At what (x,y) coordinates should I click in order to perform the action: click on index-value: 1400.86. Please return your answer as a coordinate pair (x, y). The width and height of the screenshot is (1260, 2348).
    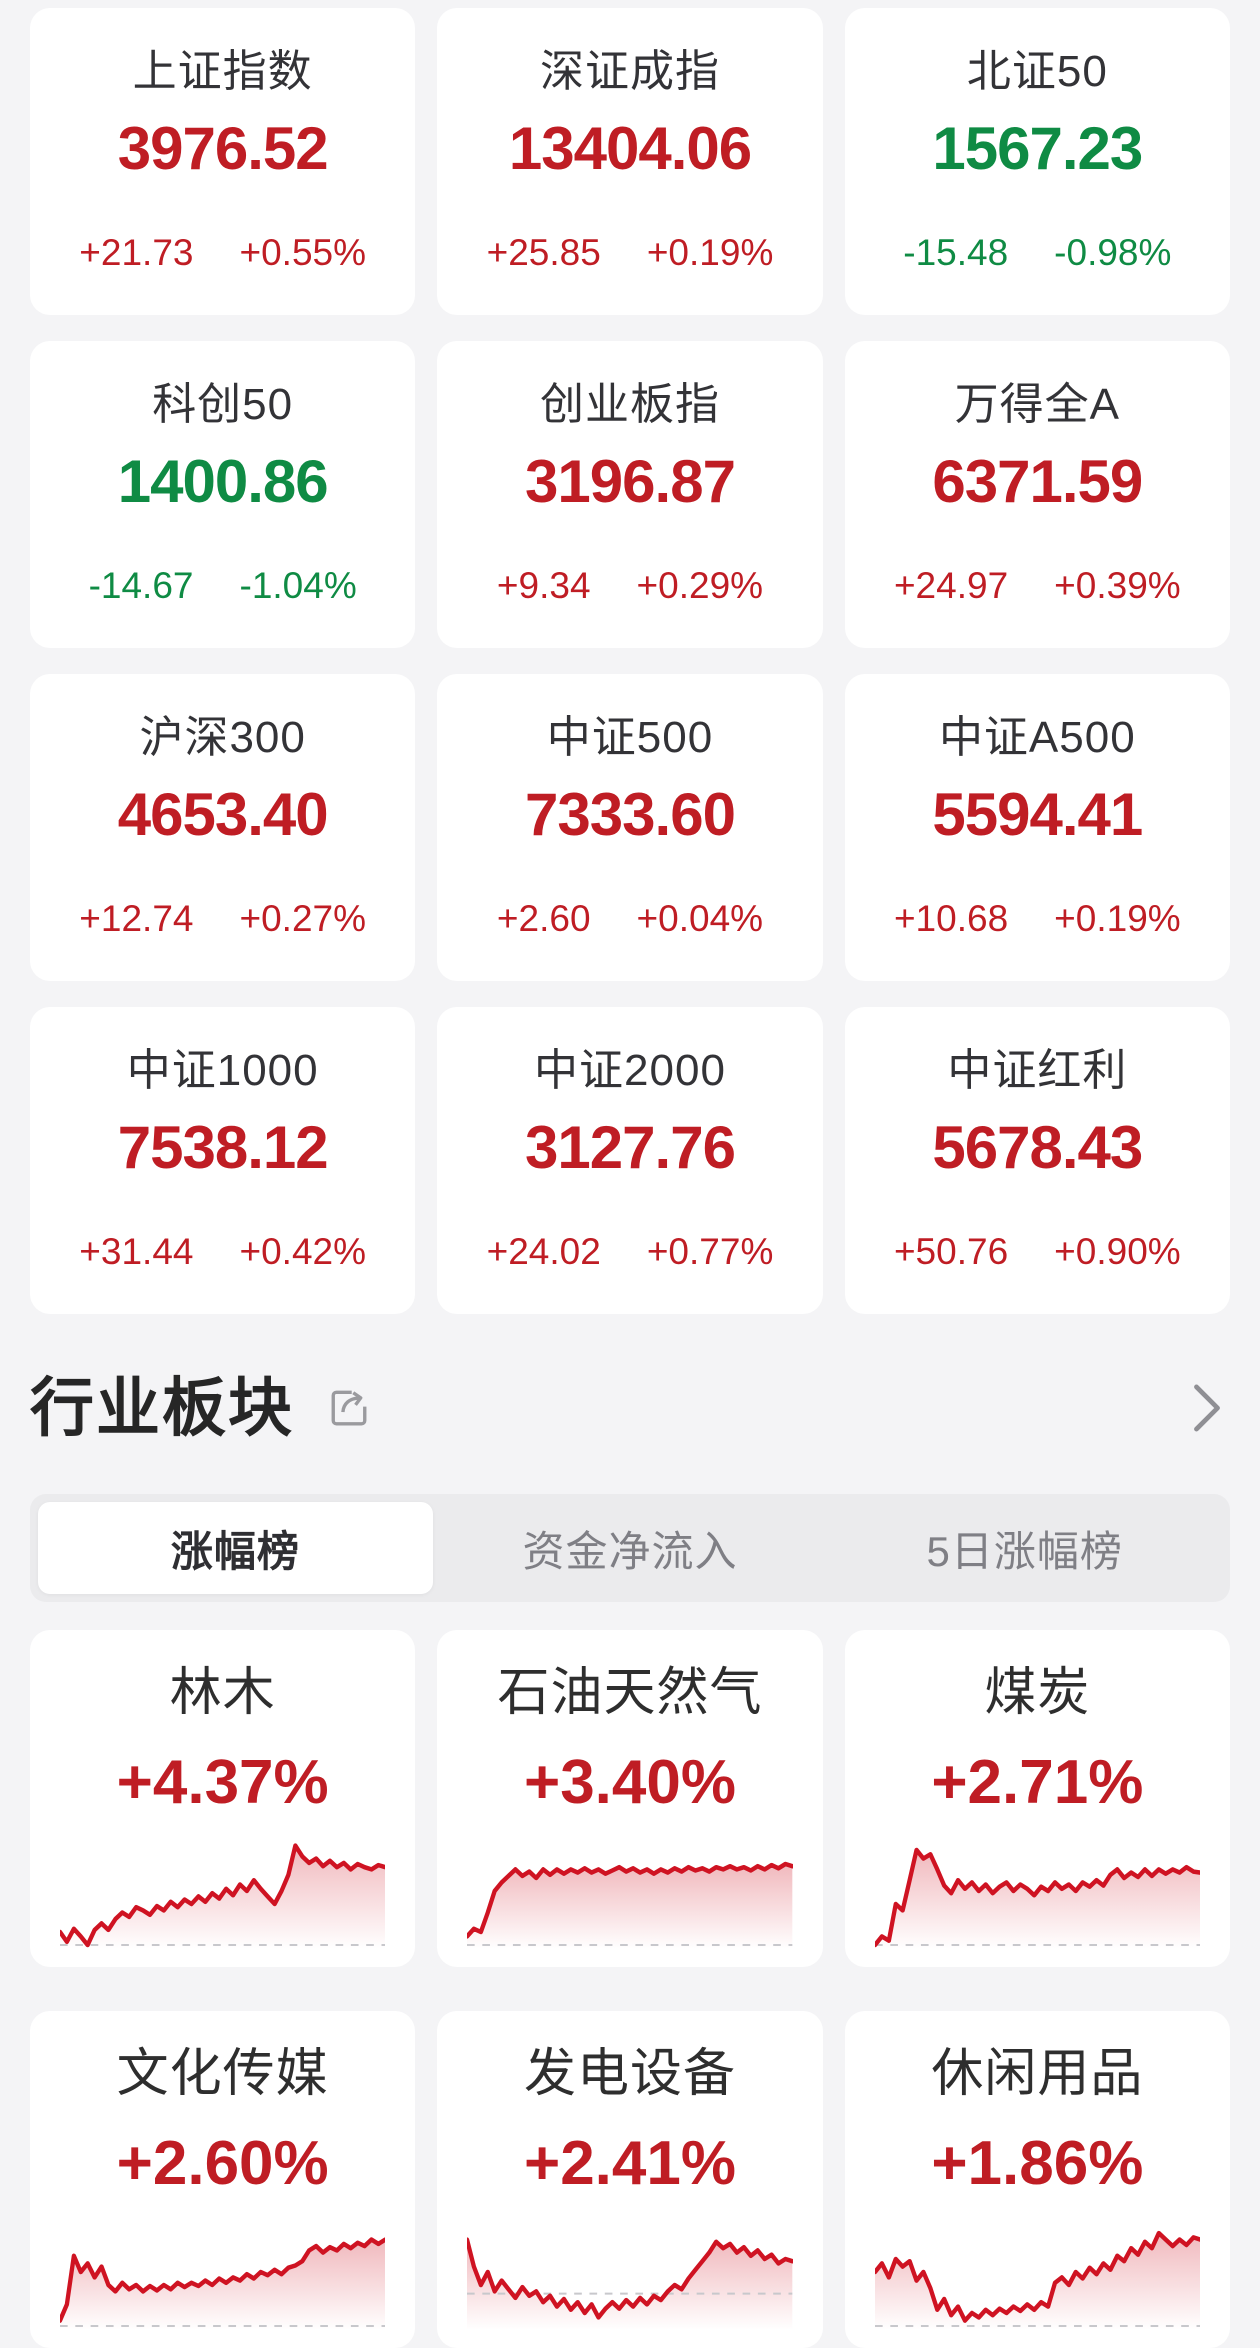
    Looking at the image, I should click on (223, 481).